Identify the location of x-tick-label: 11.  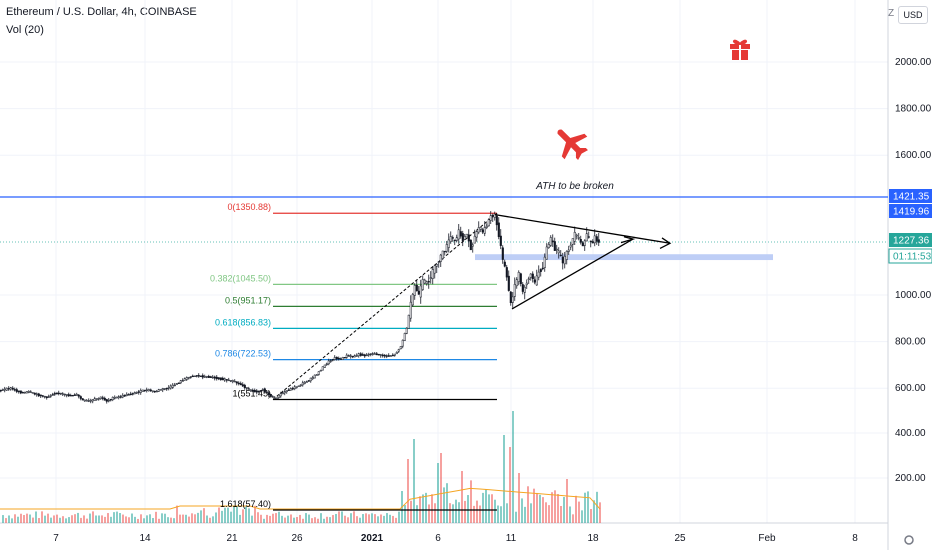
(511, 538).